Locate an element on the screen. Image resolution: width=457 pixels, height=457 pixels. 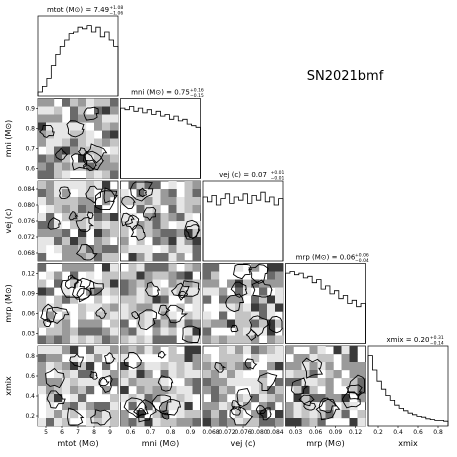
x-tick-label-xmix: 0.2 is located at coordinates (378, 432).